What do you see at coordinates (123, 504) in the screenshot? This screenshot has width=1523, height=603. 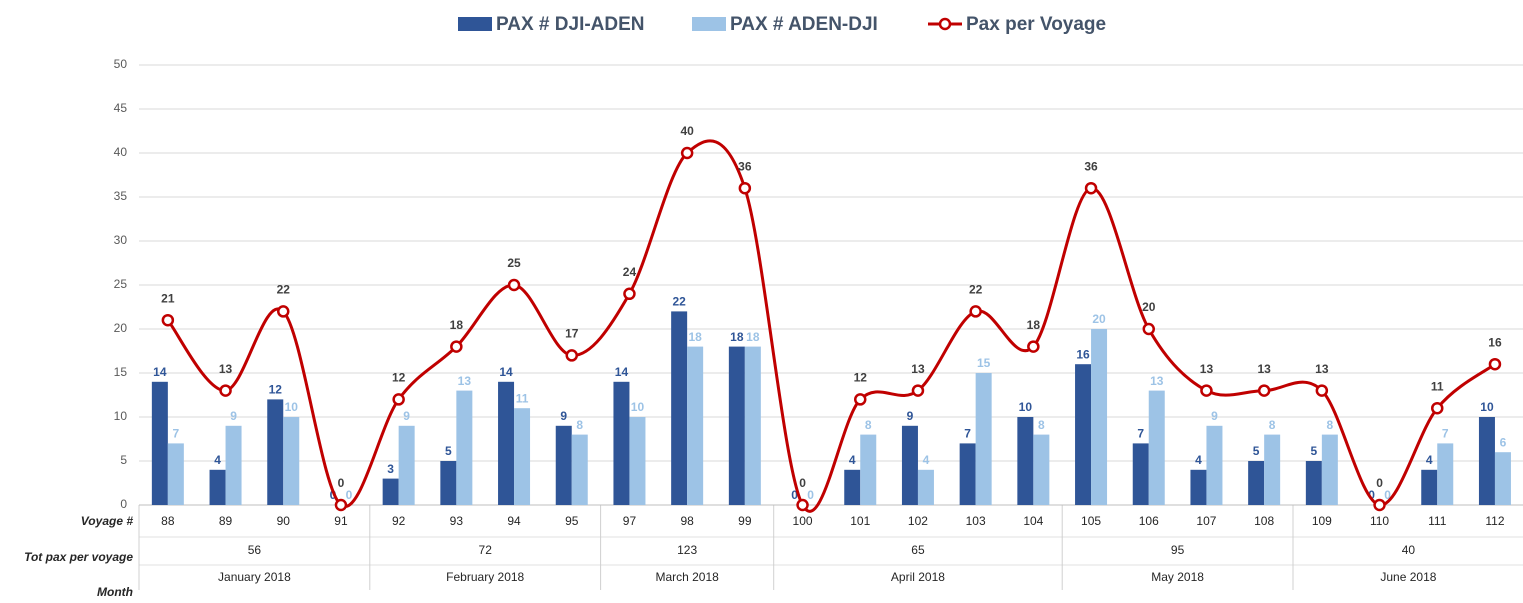 I see `y-tick-label: 0` at bounding box center [123, 504].